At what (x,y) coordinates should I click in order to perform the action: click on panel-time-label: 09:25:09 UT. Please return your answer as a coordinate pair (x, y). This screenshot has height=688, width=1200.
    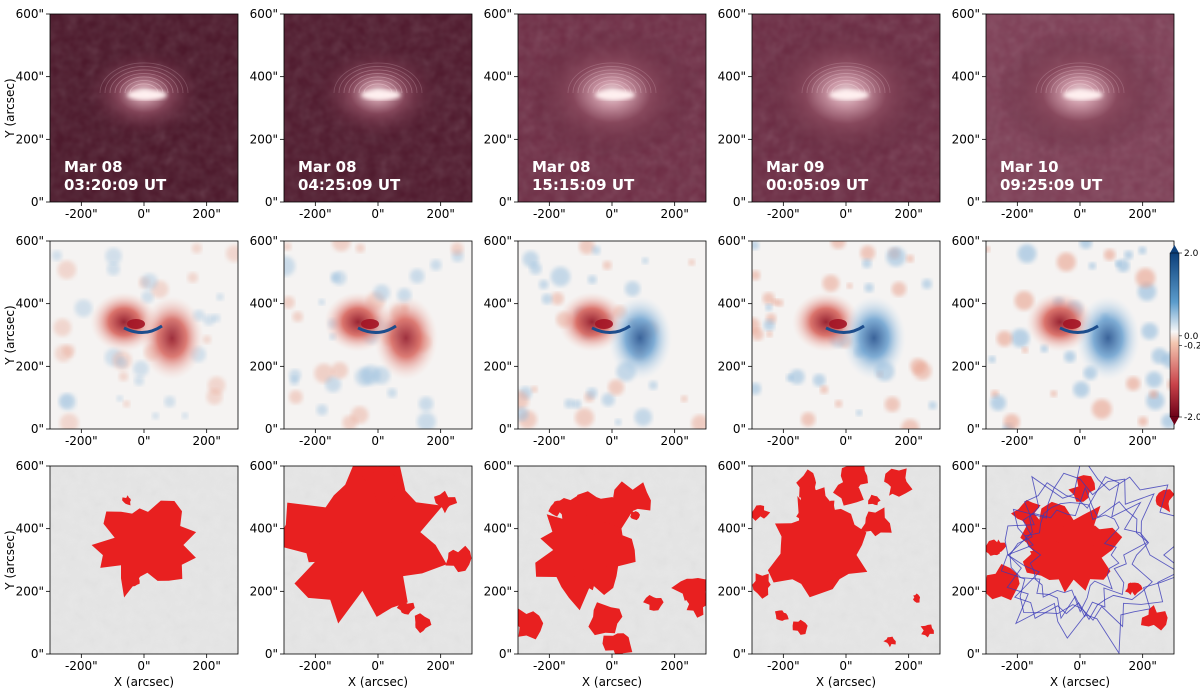
    Looking at the image, I should click on (1051, 185).